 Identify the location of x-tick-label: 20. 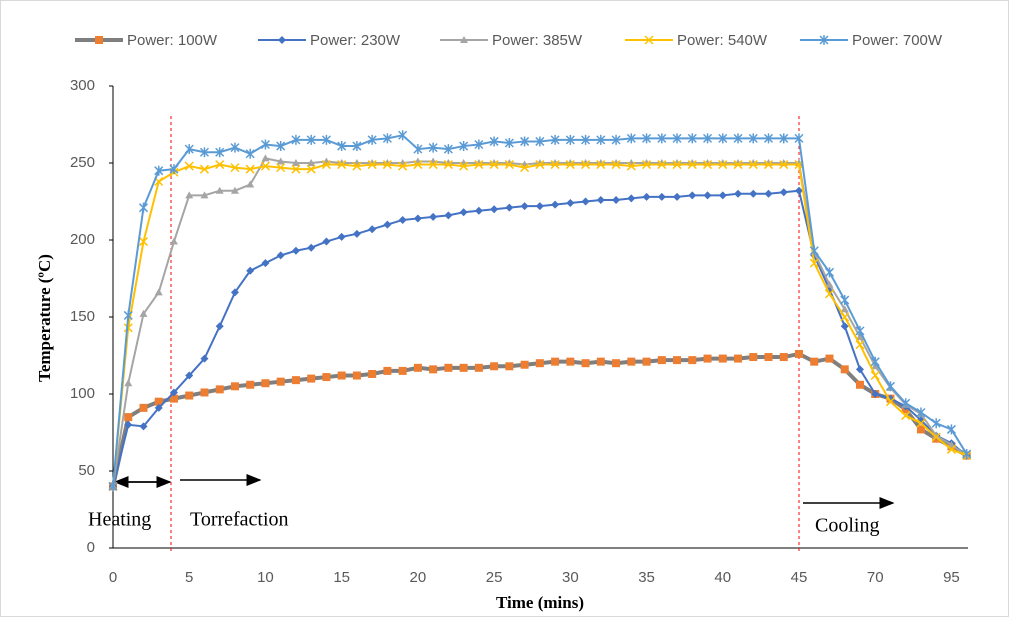
(418, 577).